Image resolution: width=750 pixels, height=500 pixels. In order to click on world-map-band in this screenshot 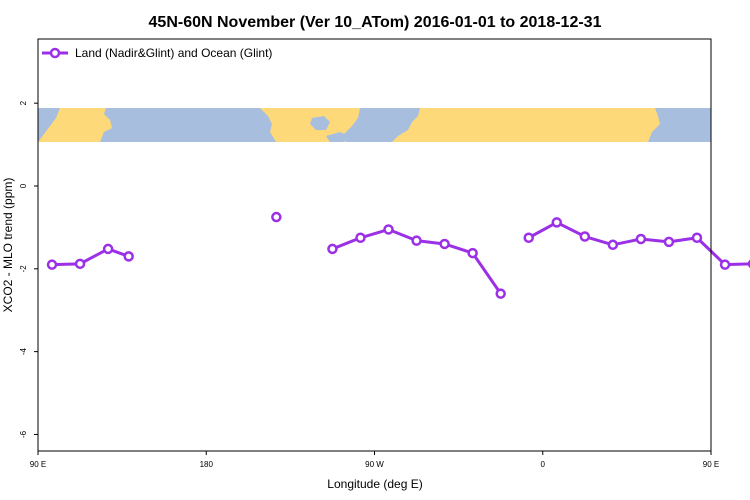, I will do `click(374, 125)`.